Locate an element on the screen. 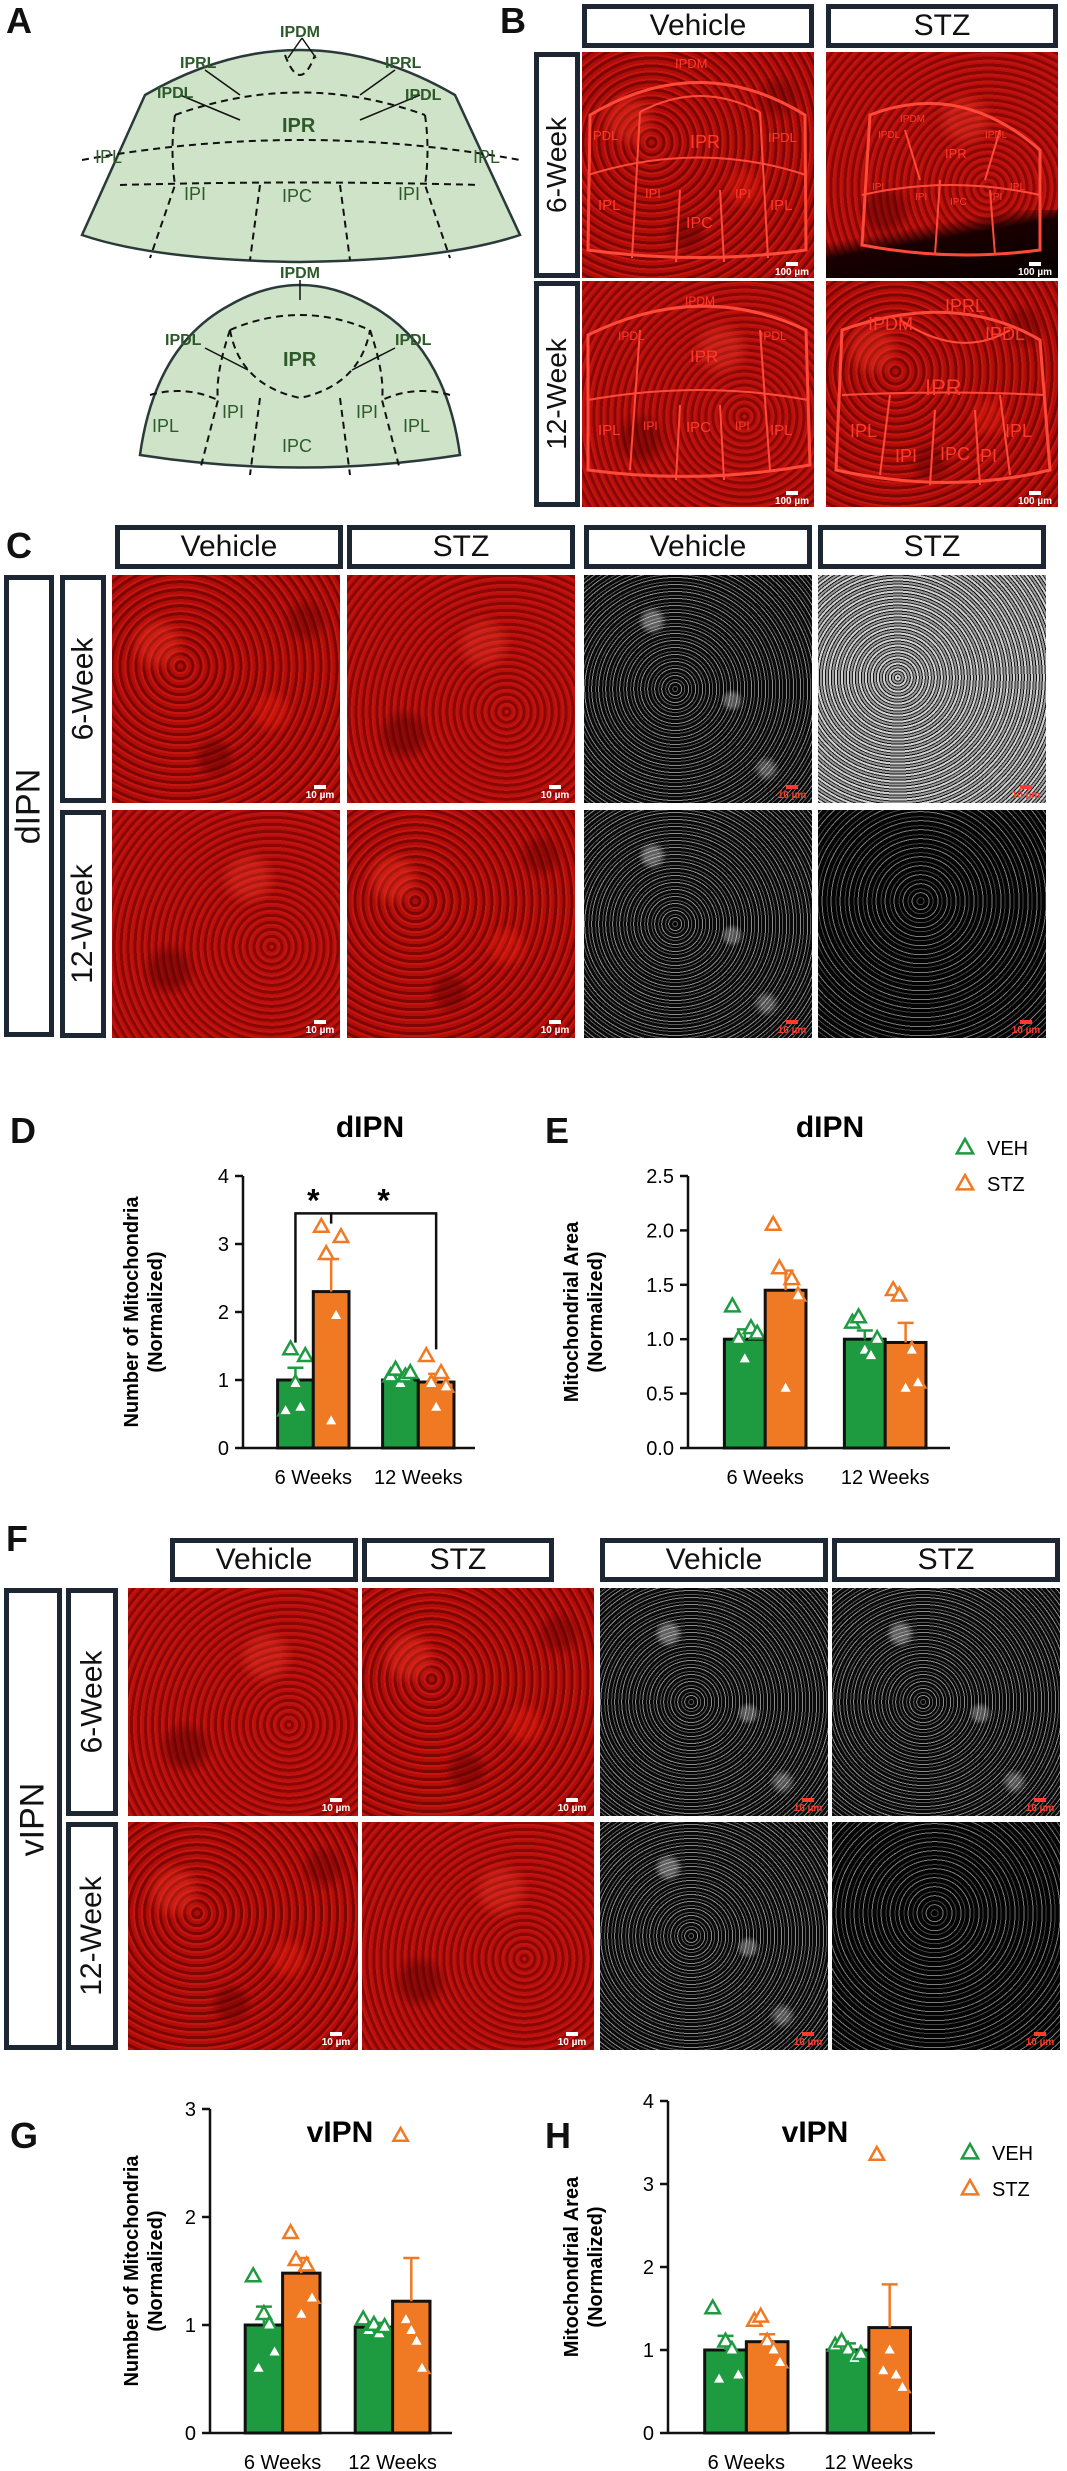 The image size is (1067, 2471). y-axis-label-line: (Normalized) is located at coordinates (156, 1311).